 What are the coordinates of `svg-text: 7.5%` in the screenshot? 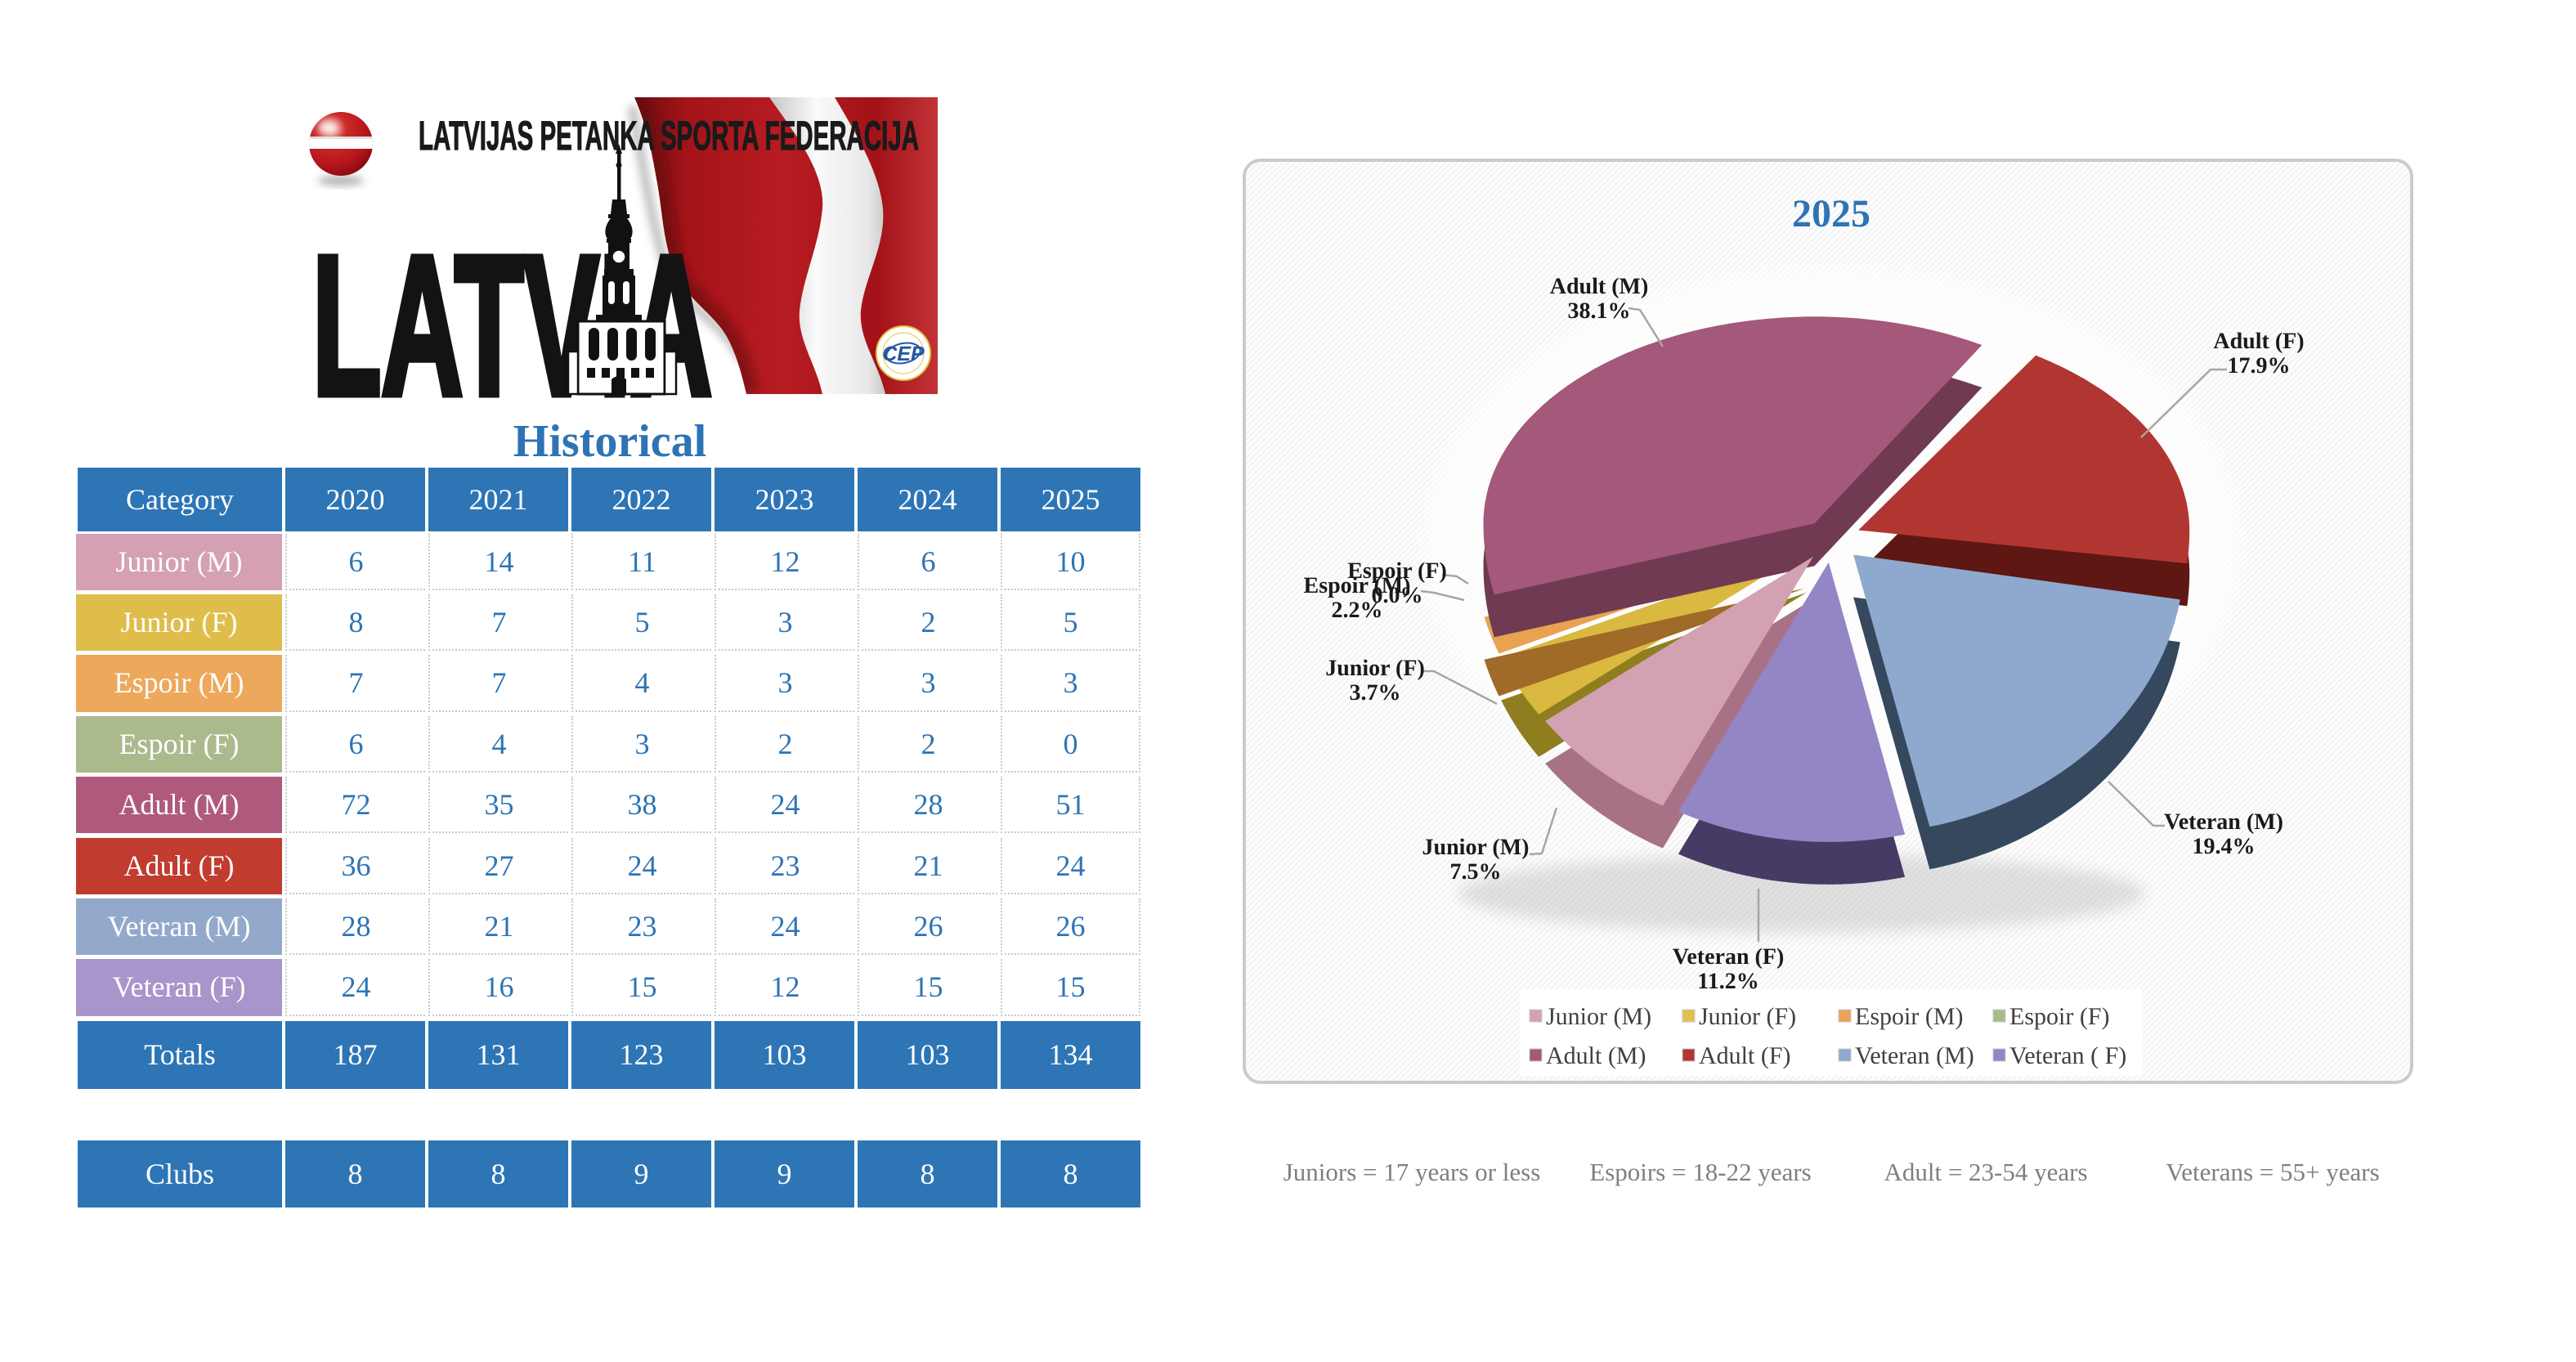 It's located at (1476, 872).